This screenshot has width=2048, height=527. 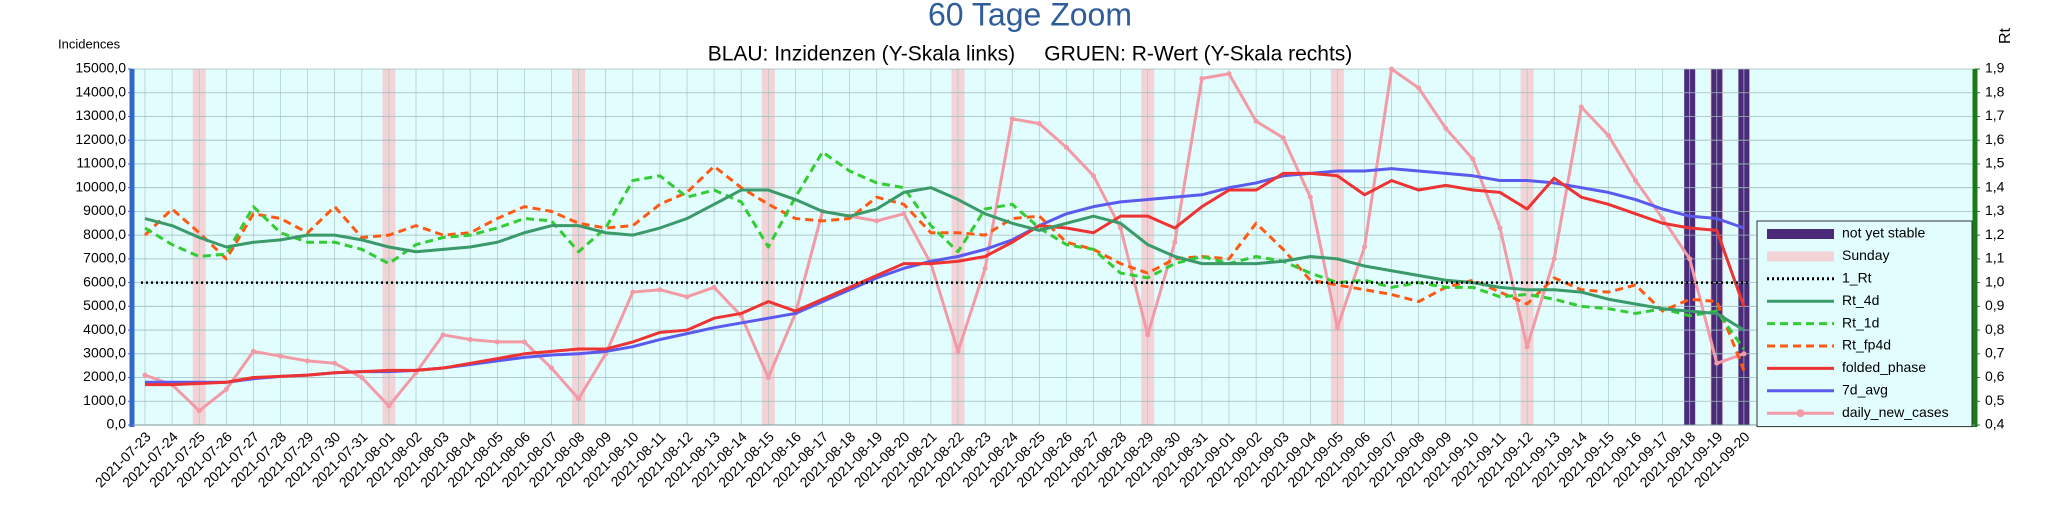 What do you see at coordinates (100, 91) in the screenshot?
I see `y-tick-label: 14000,0` at bounding box center [100, 91].